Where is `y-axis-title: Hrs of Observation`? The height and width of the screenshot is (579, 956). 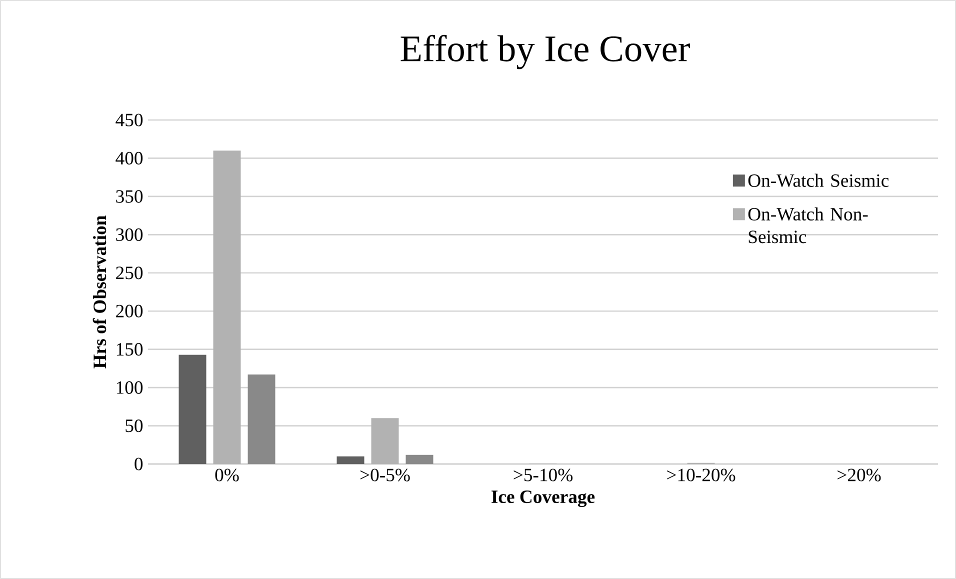 y-axis-title: Hrs of Observation is located at coordinates (99, 292).